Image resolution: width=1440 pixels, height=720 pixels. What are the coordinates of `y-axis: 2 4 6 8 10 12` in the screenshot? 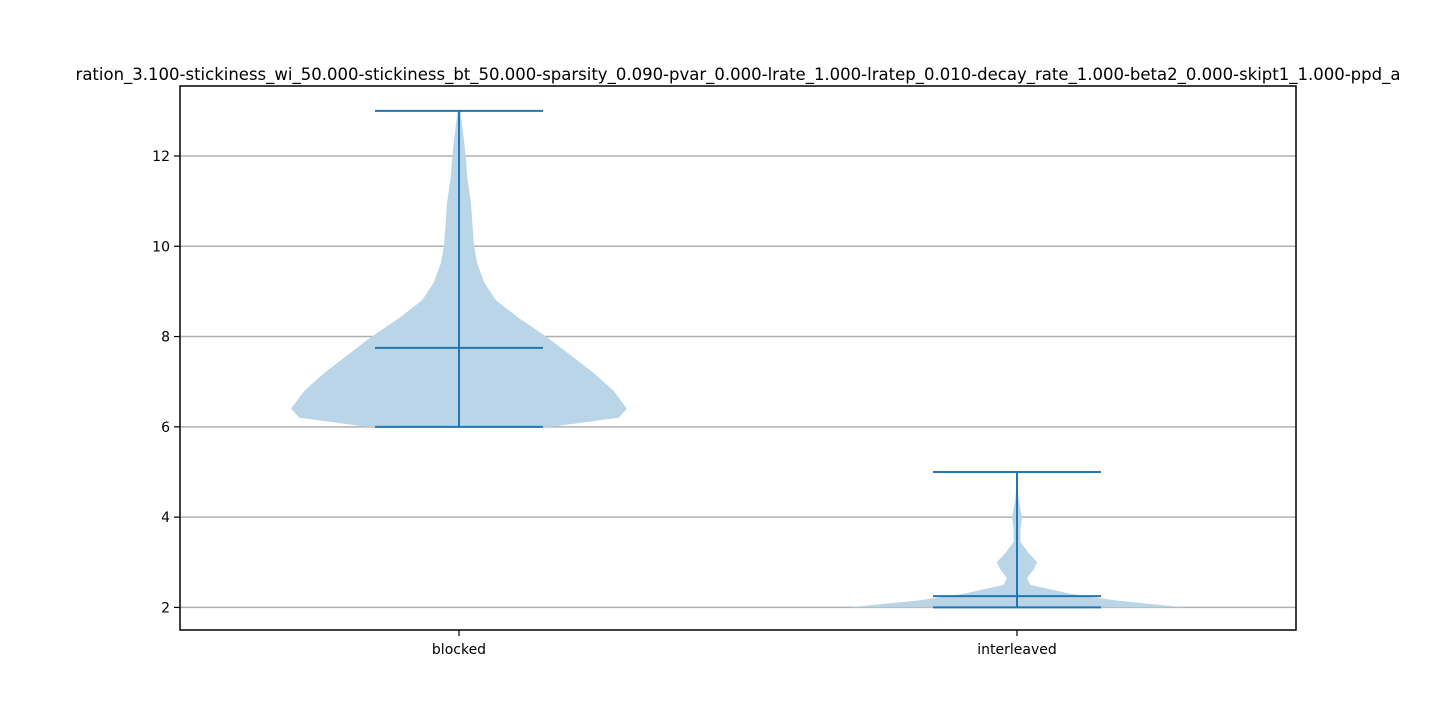 It's located at (166, 382).